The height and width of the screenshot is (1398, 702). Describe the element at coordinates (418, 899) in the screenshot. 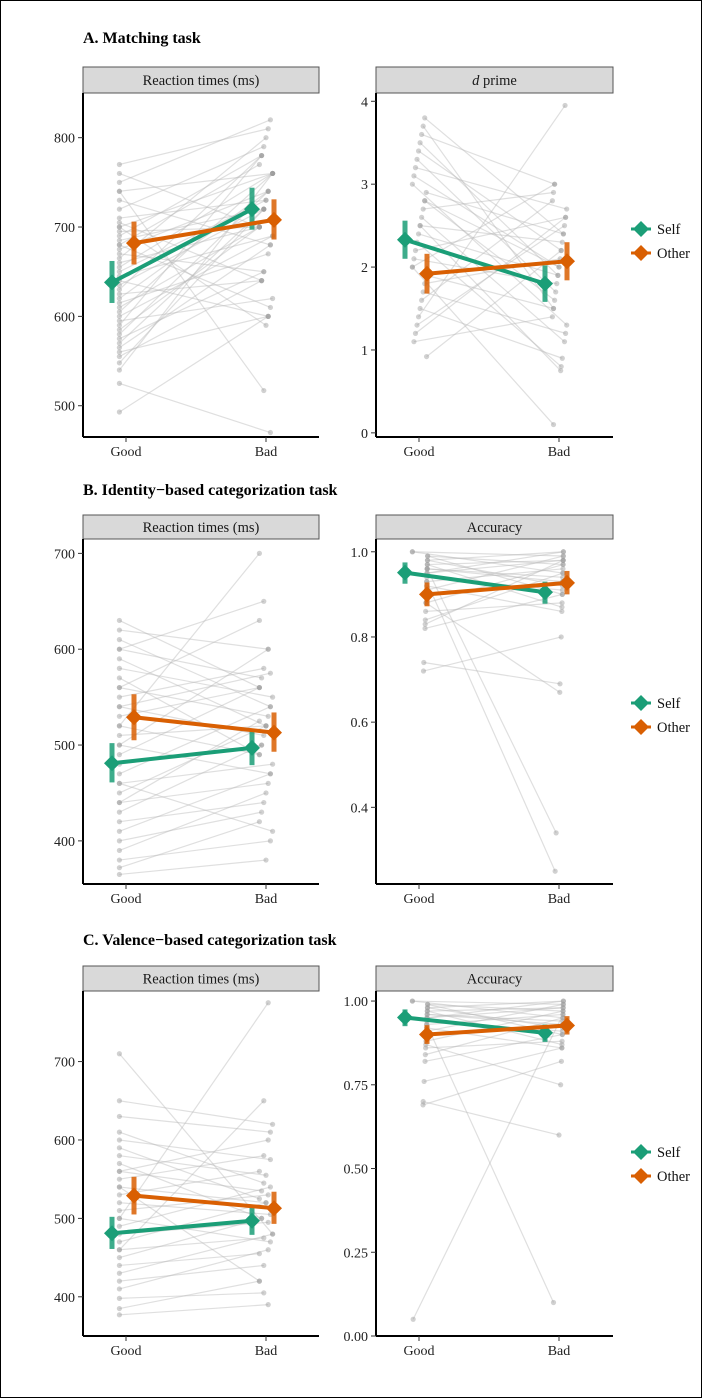

I see `x-tick-label: Good` at that location.